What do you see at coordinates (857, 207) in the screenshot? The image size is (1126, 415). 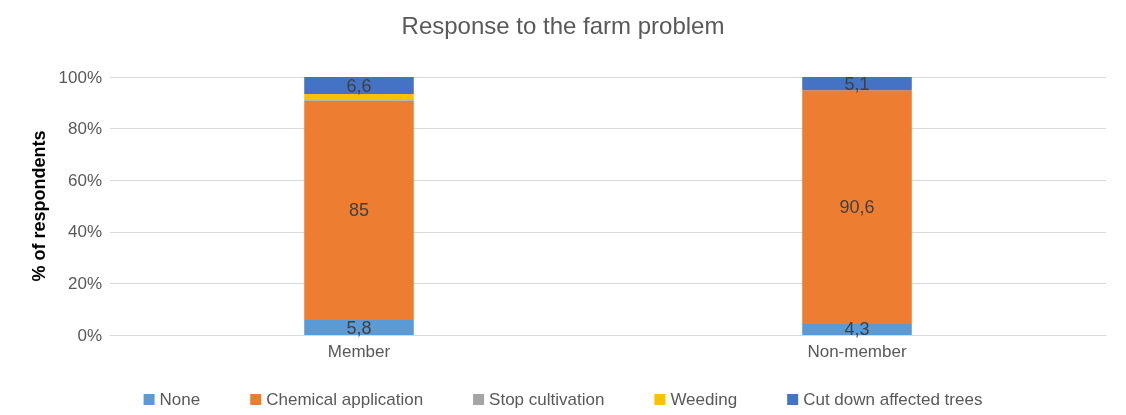 I see `data-label: 90,6` at bounding box center [857, 207].